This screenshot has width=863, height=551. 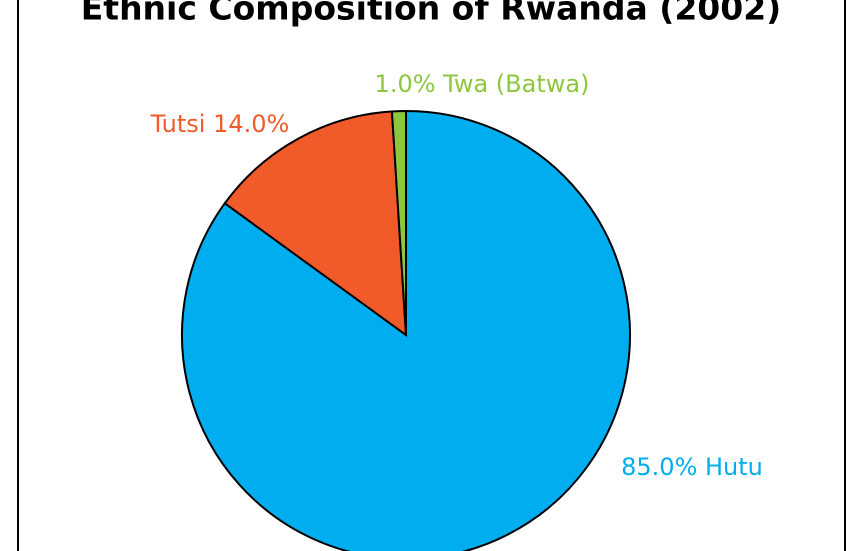 What do you see at coordinates (431, 14) in the screenshot?
I see `chart-title: Ethnic Composition of Rwanda (2002)` at bounding box center [431, 14].